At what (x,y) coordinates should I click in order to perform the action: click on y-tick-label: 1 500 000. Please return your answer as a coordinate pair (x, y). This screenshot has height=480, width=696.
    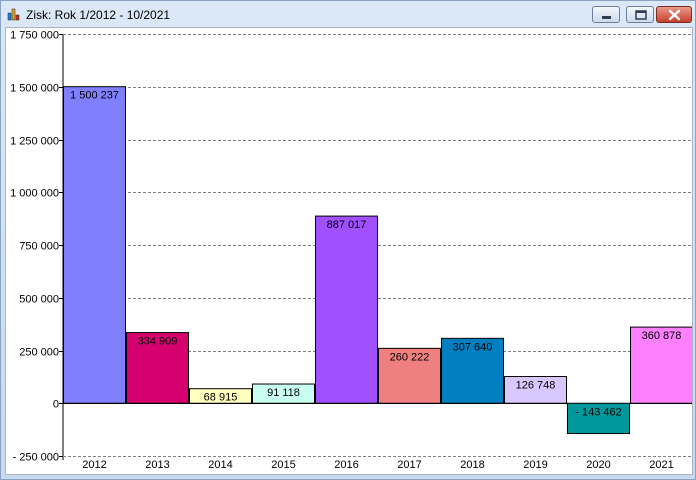
    Looking at the image, I should click on (34, 89).